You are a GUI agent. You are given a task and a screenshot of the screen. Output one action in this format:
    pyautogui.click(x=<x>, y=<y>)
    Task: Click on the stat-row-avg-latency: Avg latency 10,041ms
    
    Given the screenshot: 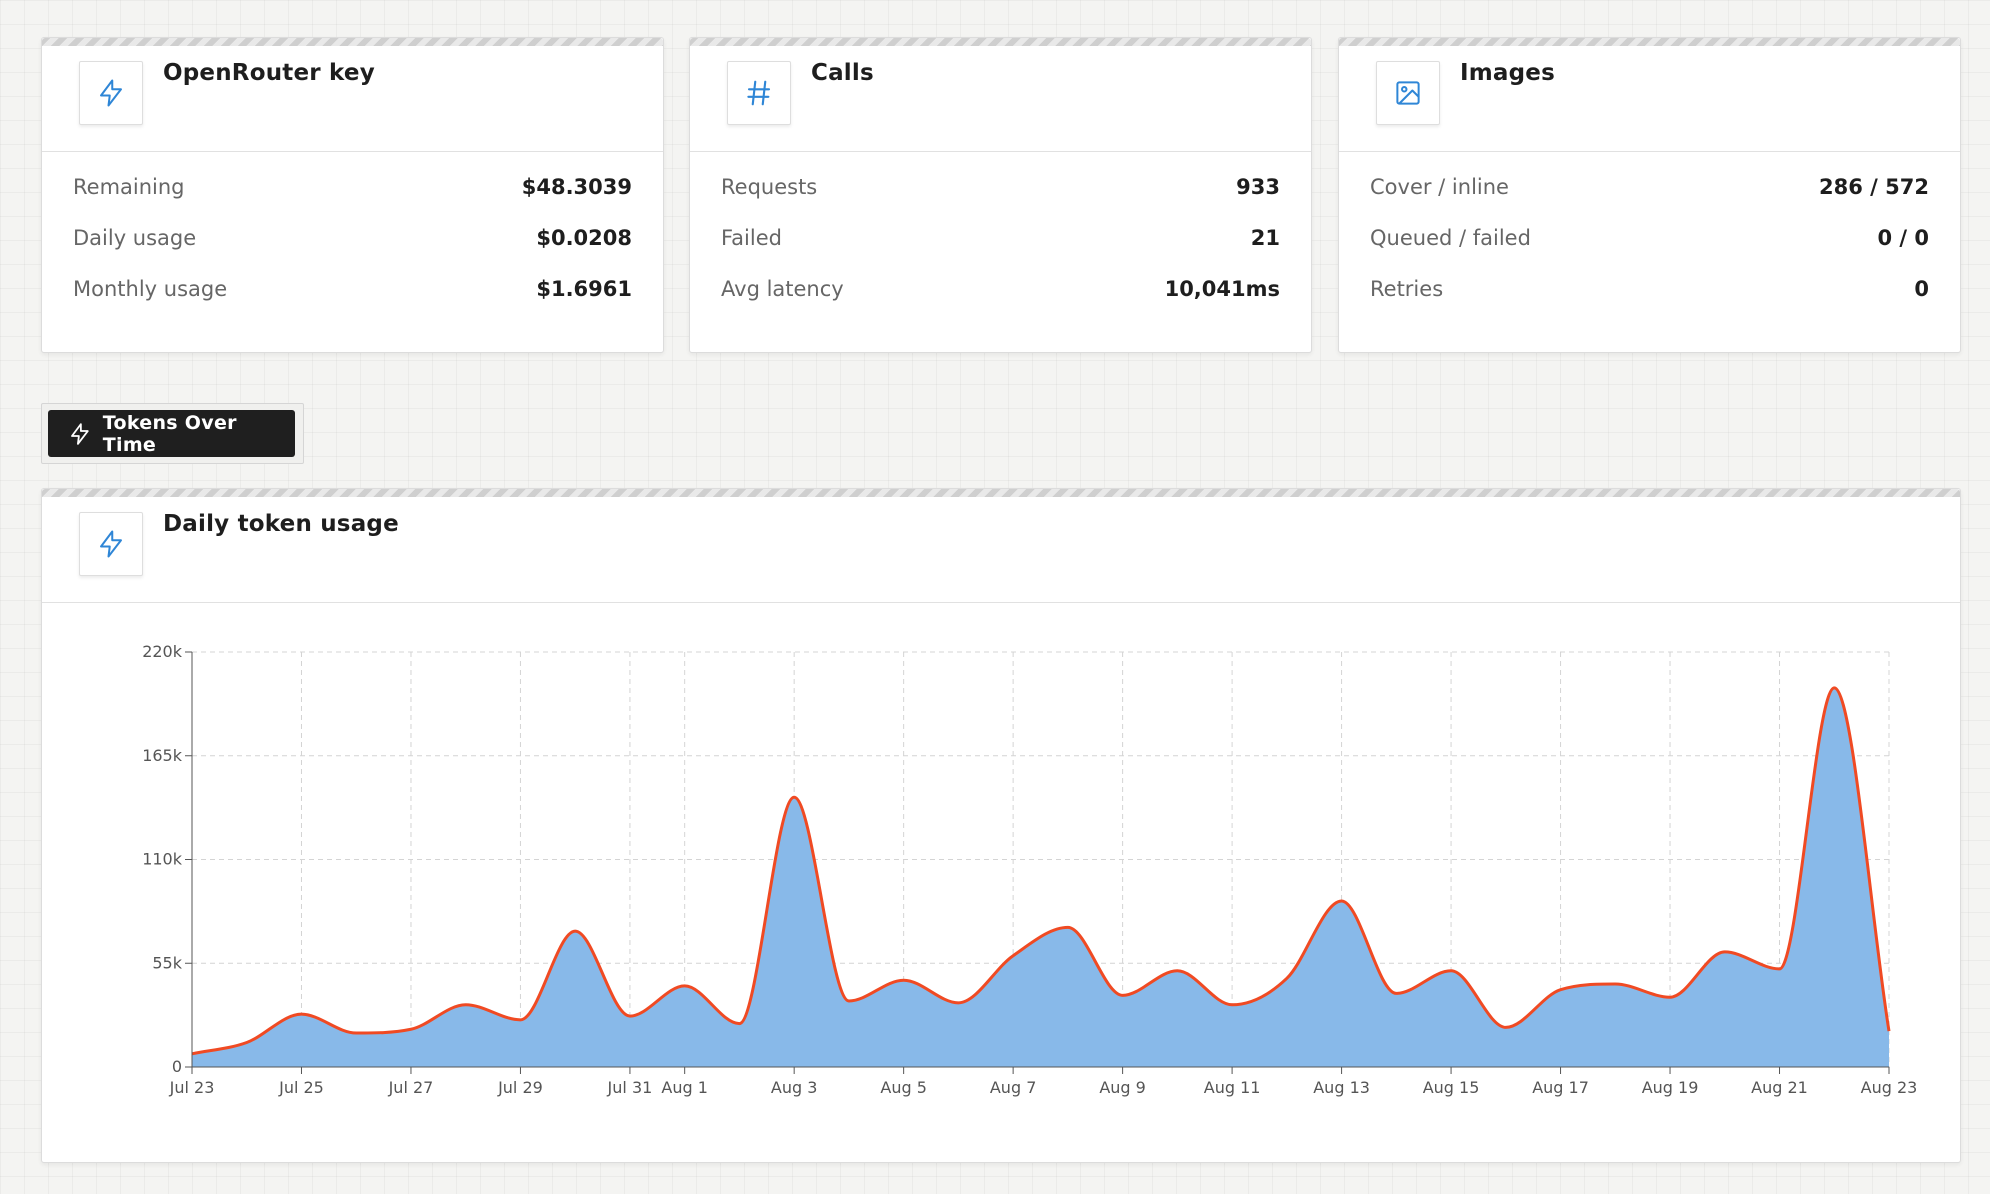 What is the action you would take?
    pyautogui.click(x=1000, y=302)
    